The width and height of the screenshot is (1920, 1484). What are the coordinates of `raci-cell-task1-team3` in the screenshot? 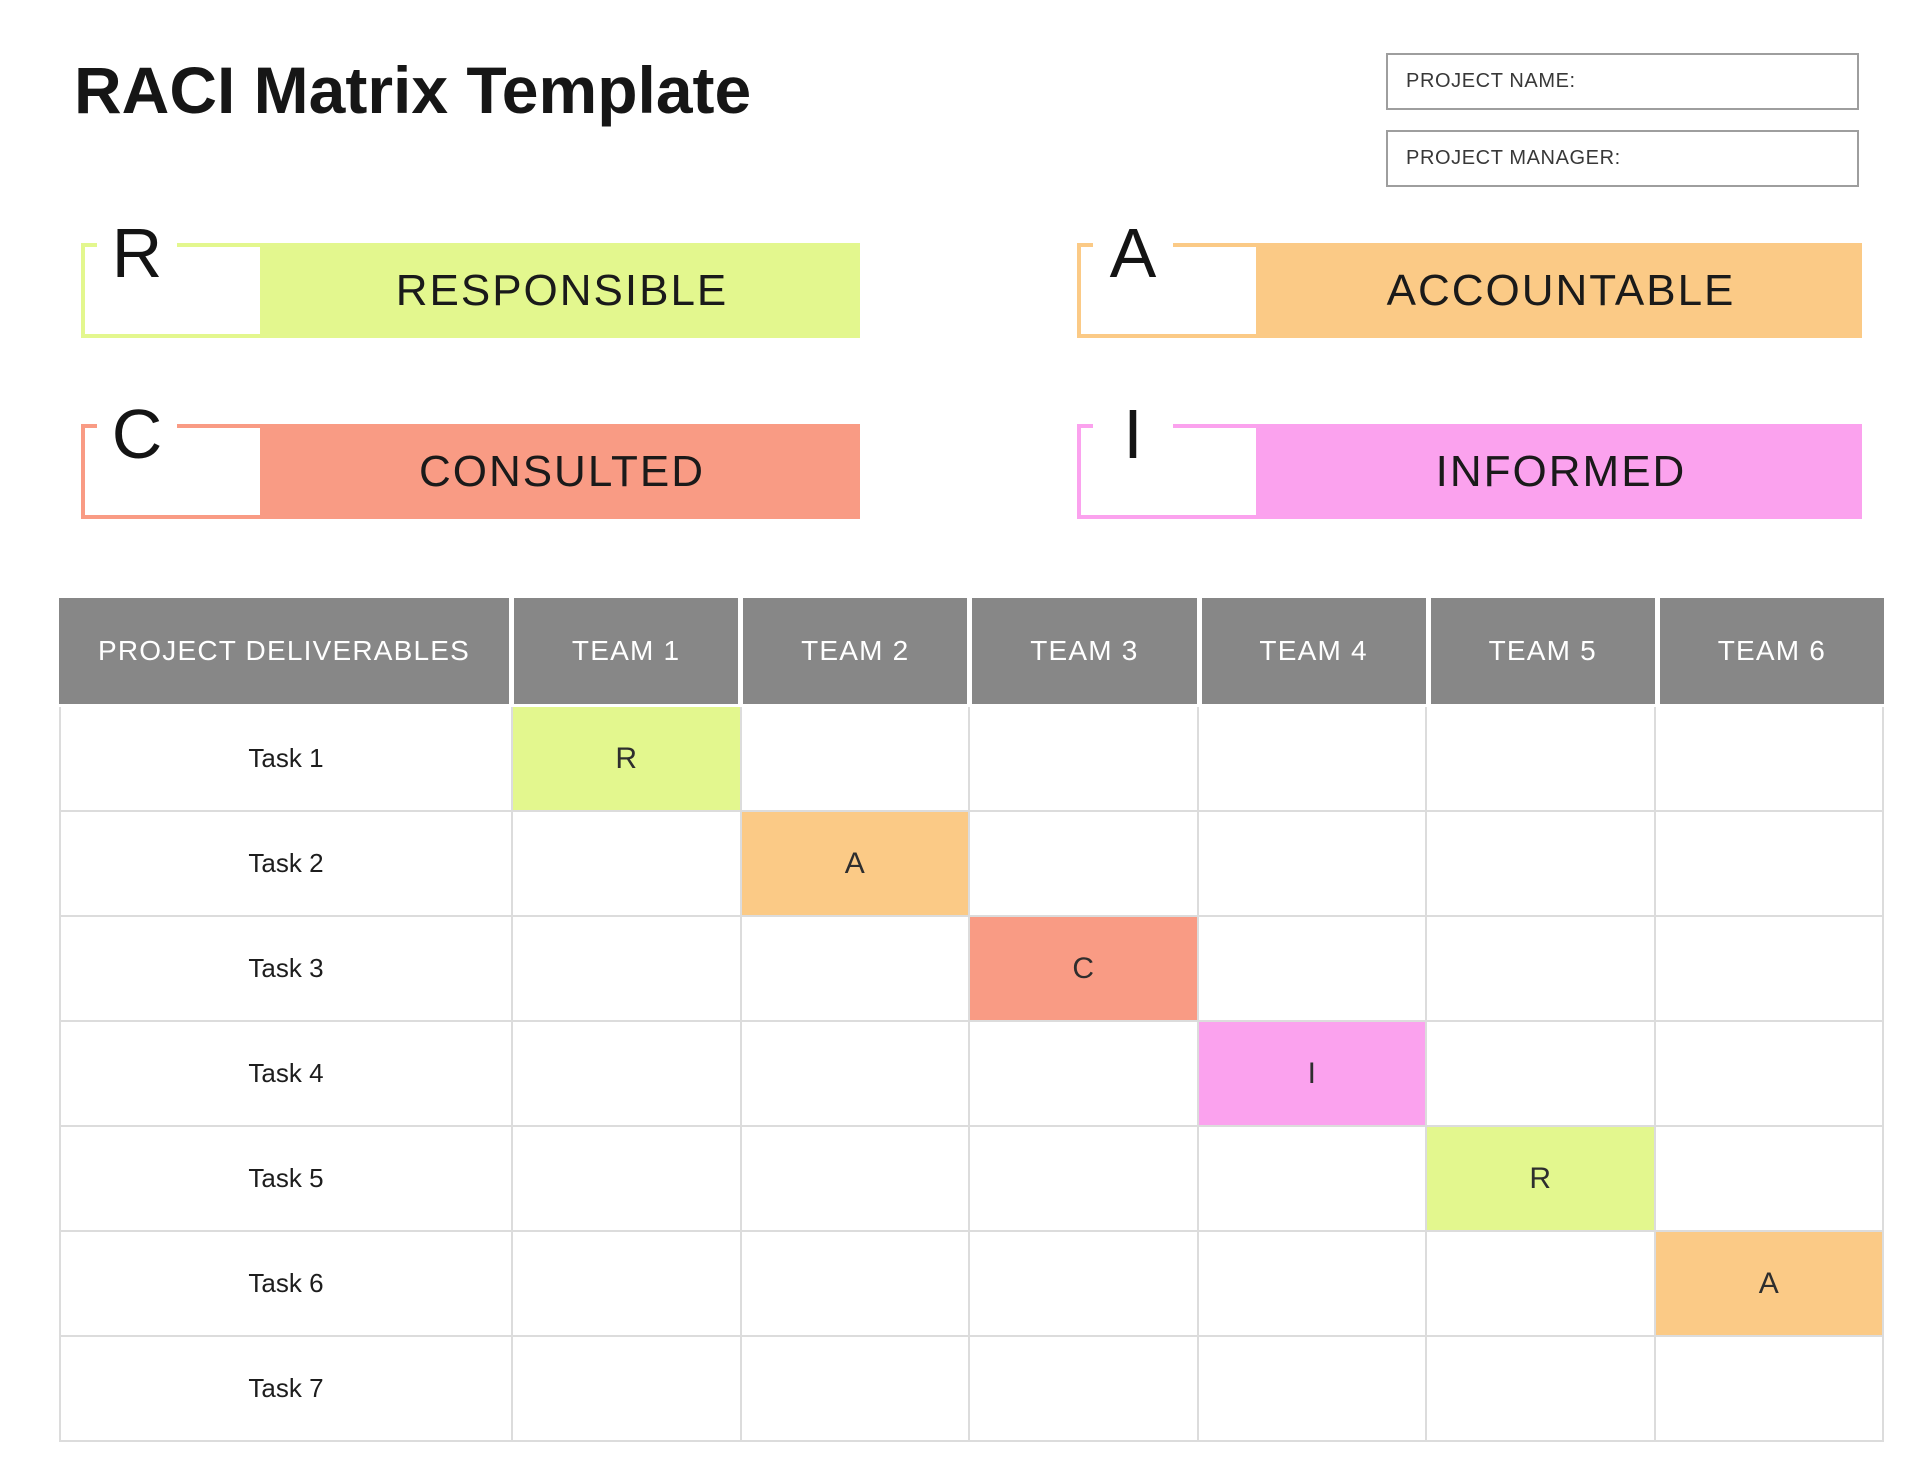 It's located at (1083, 758).